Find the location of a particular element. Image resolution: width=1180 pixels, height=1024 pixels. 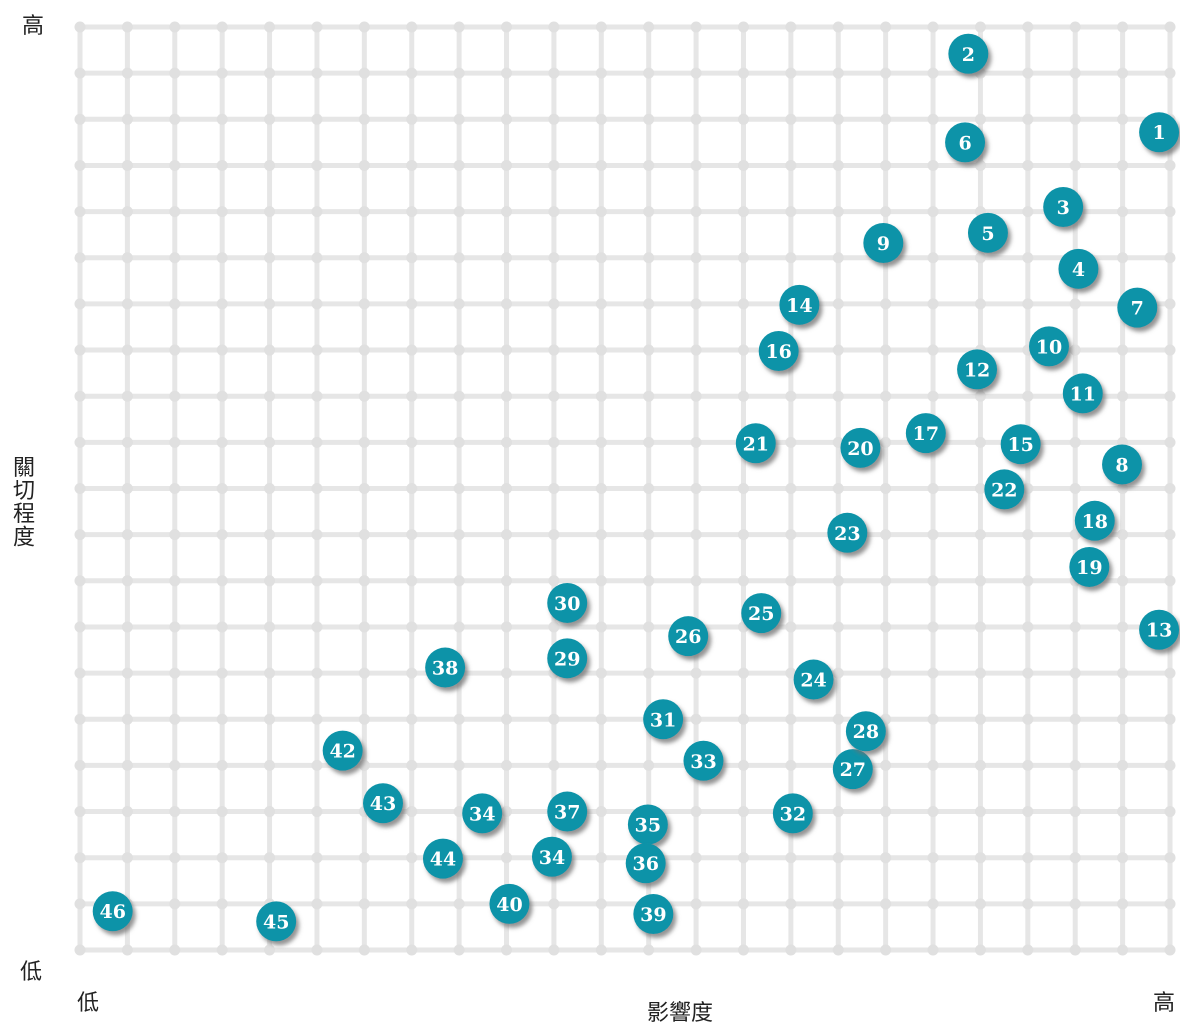

data-point: 14 is located at coordinates (799, 304).